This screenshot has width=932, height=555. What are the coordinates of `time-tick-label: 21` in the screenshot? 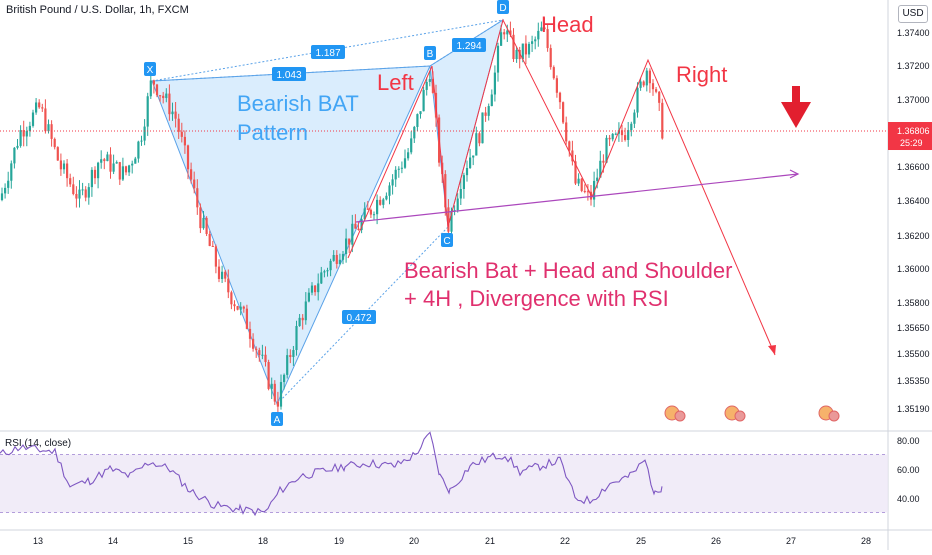 It's located at (490, 541).